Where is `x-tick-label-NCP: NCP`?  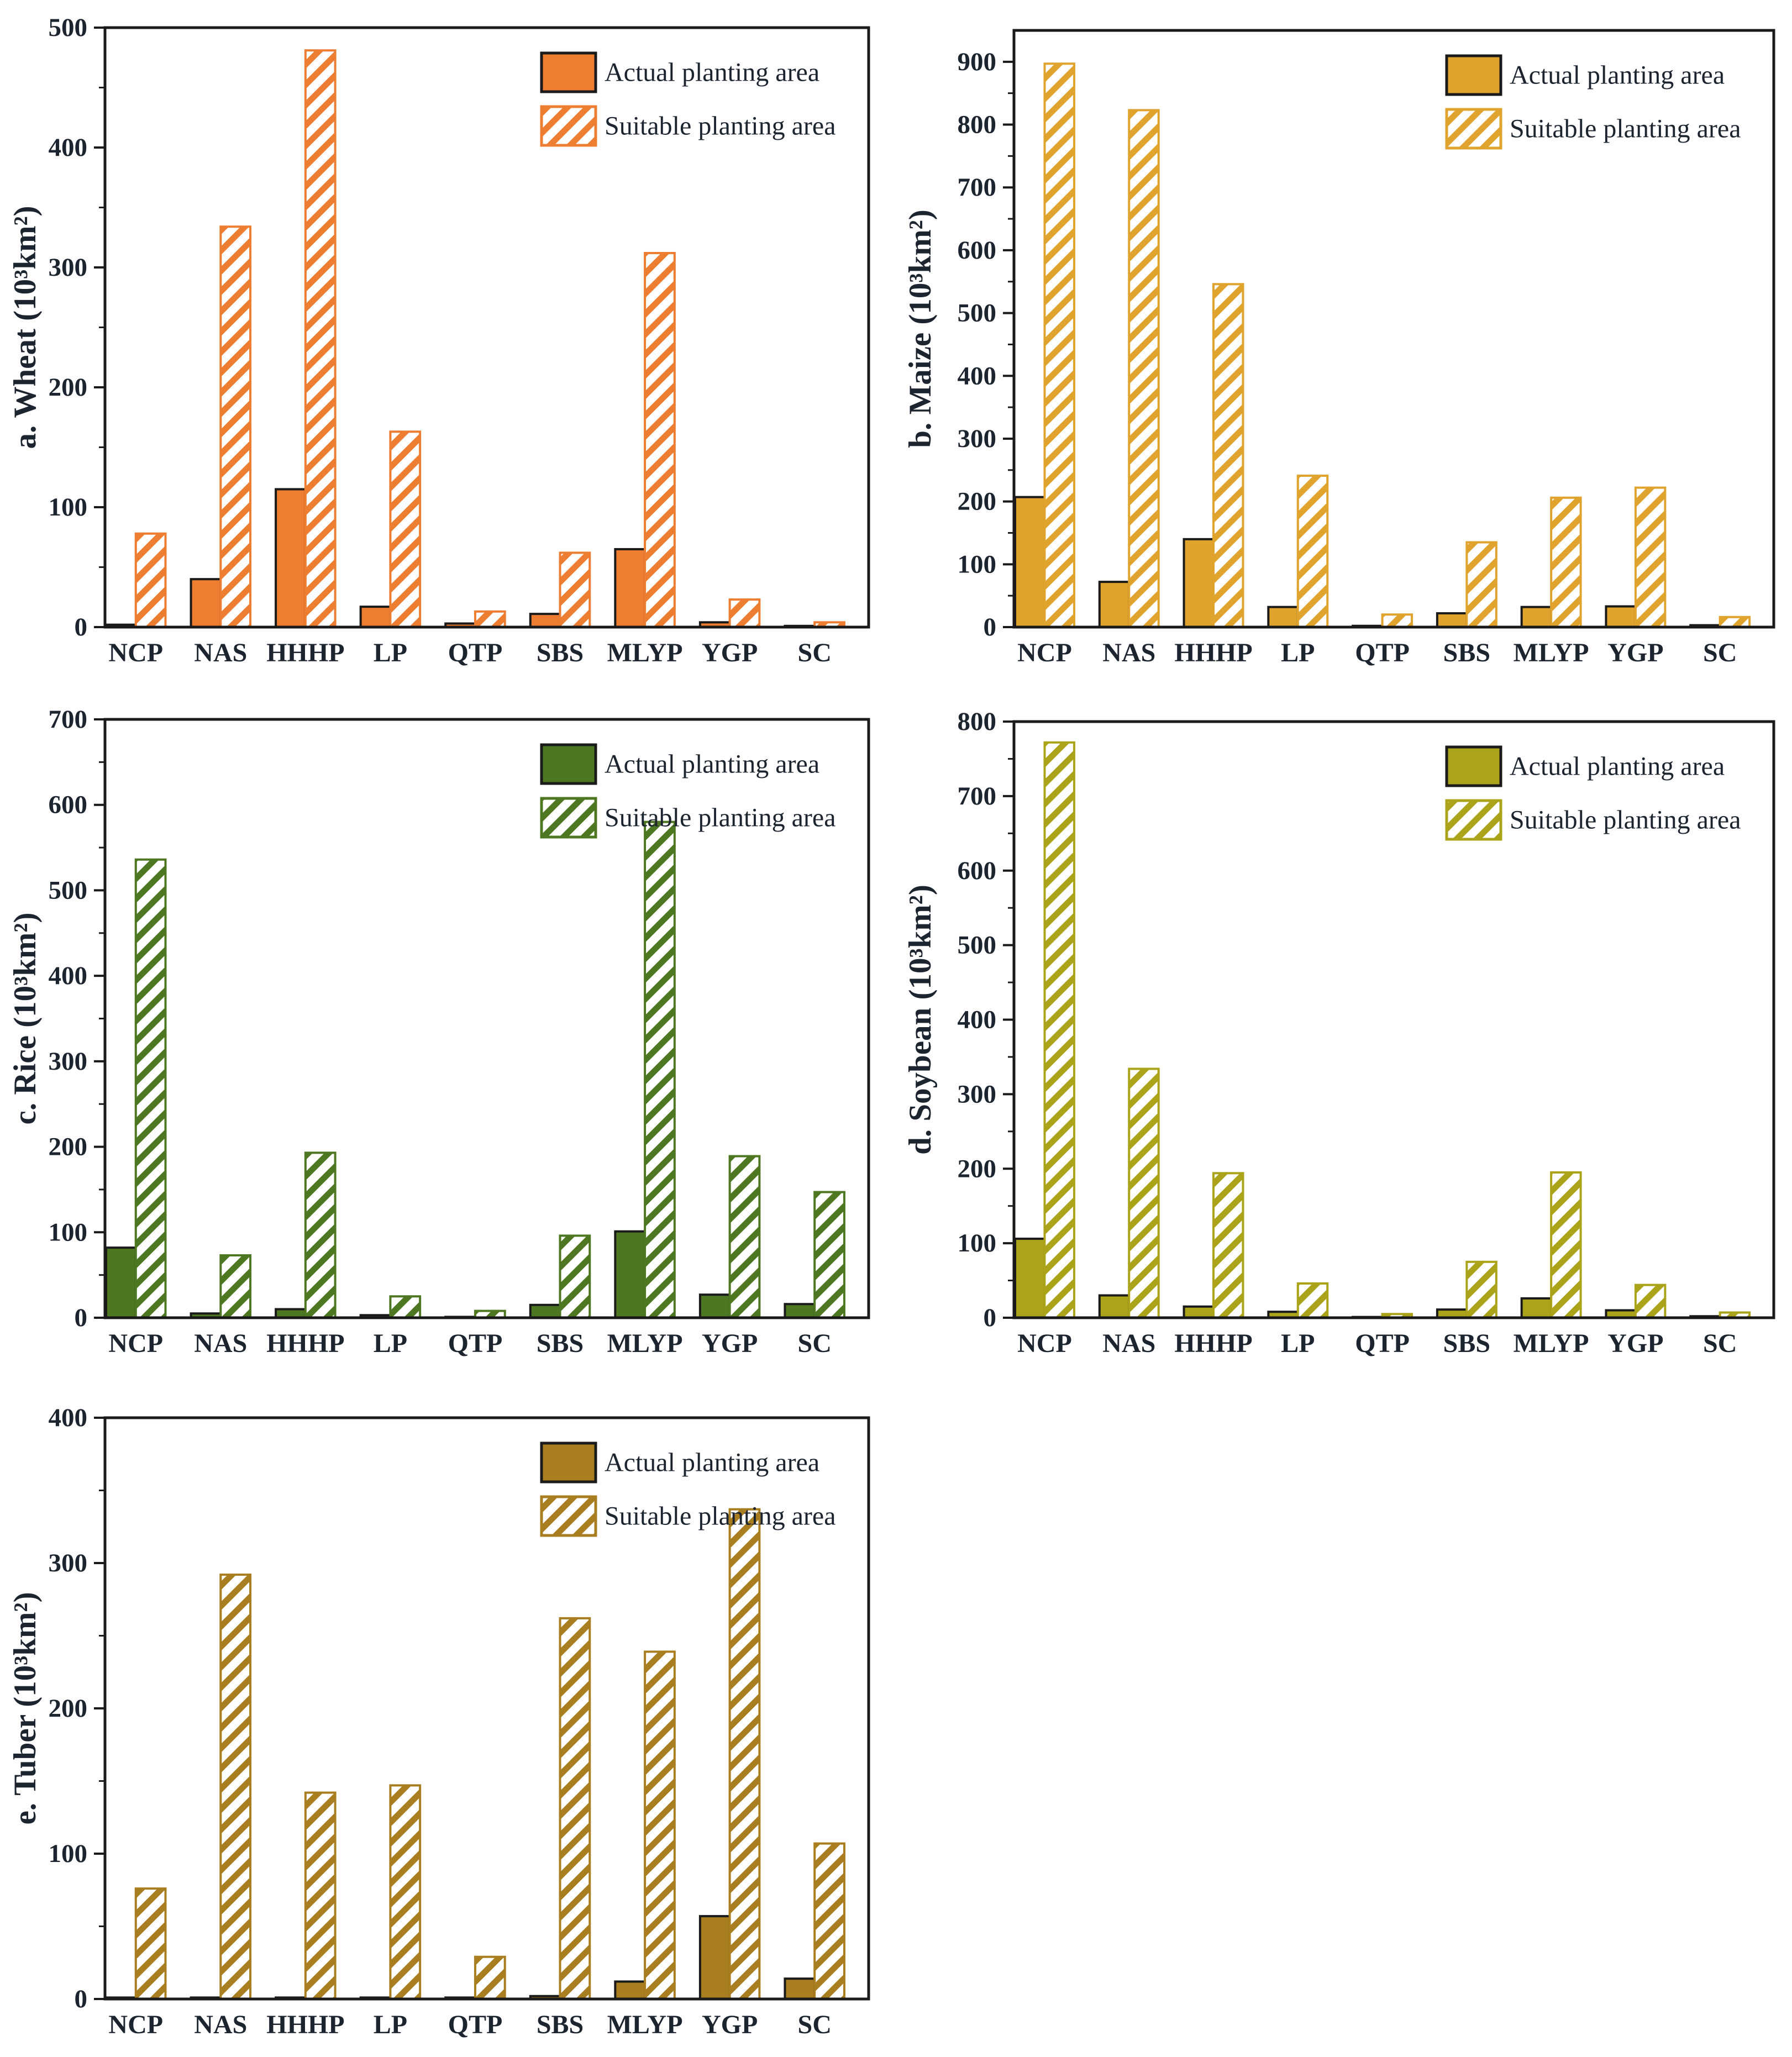 x-tick-label-NCP: NCP is located at coordinates (135, 2024).